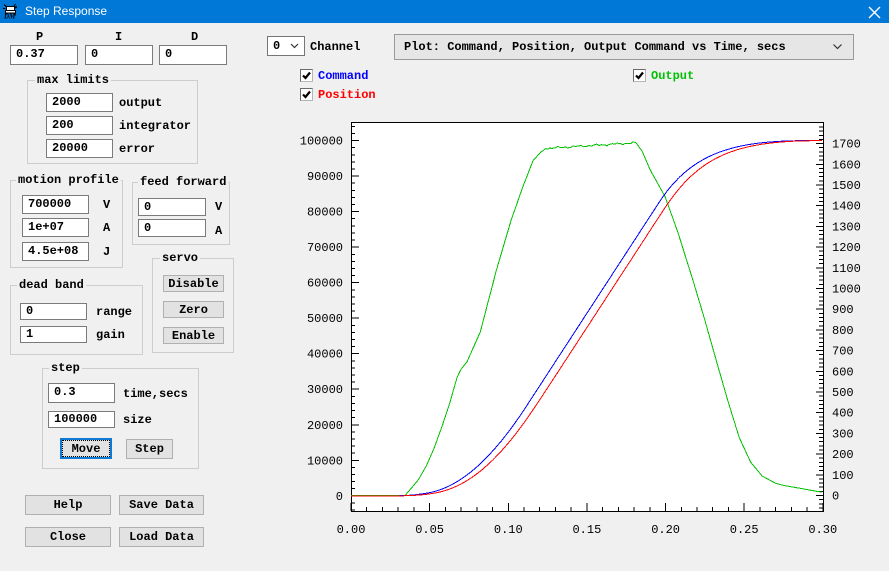 The image size is (889, 571). I want to click on svg-text: 900, so click(843, 310).